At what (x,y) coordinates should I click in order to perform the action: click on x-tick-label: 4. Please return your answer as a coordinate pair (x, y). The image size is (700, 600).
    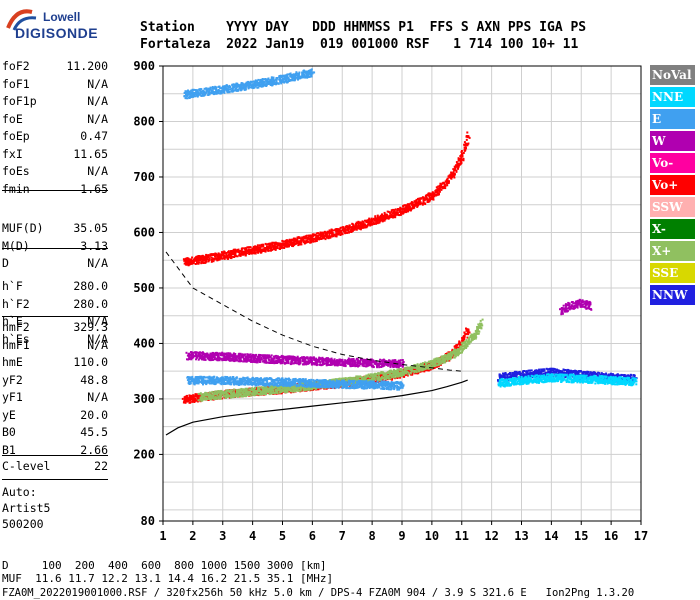
    Looking at the image, I should click on (252, 536).